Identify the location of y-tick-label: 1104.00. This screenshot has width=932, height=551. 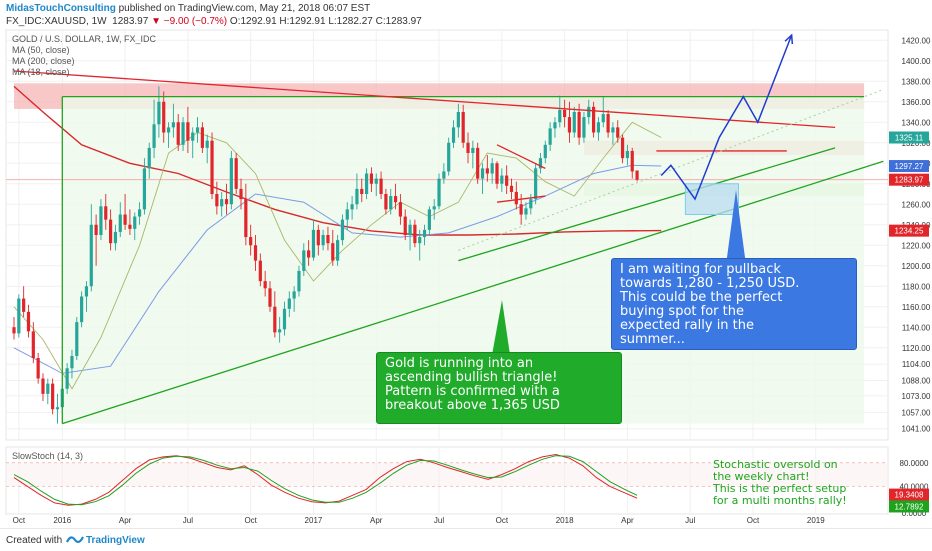
(916, 364).